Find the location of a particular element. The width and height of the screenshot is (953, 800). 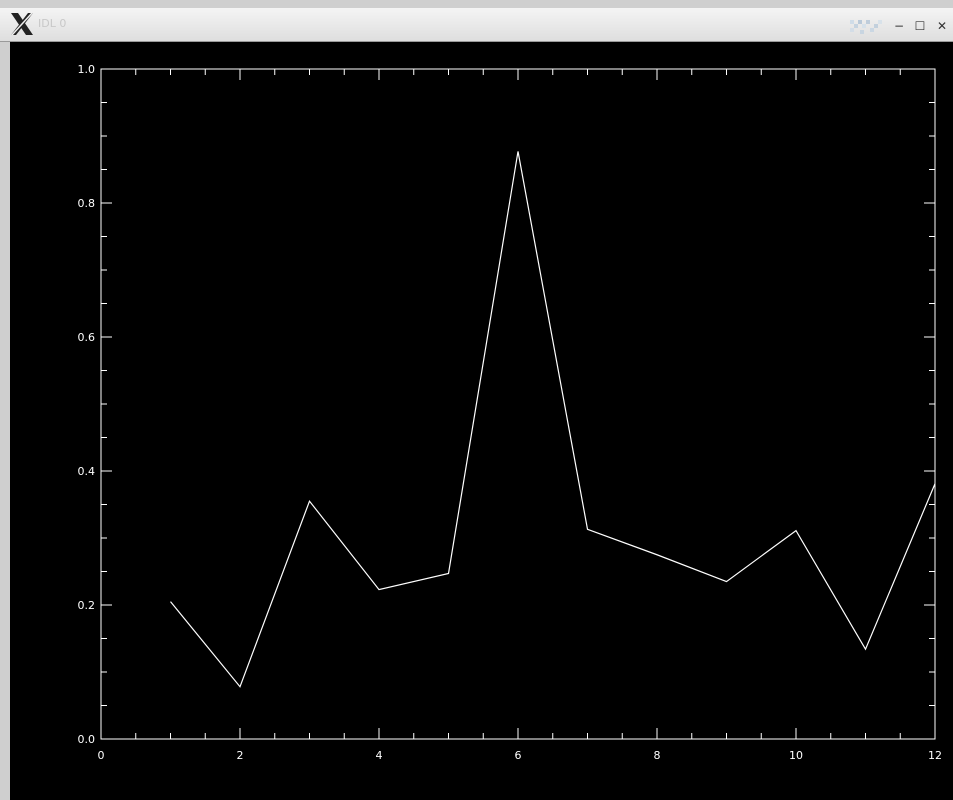

y-tick-label: 0.6 is located at coordinates (87, 337).